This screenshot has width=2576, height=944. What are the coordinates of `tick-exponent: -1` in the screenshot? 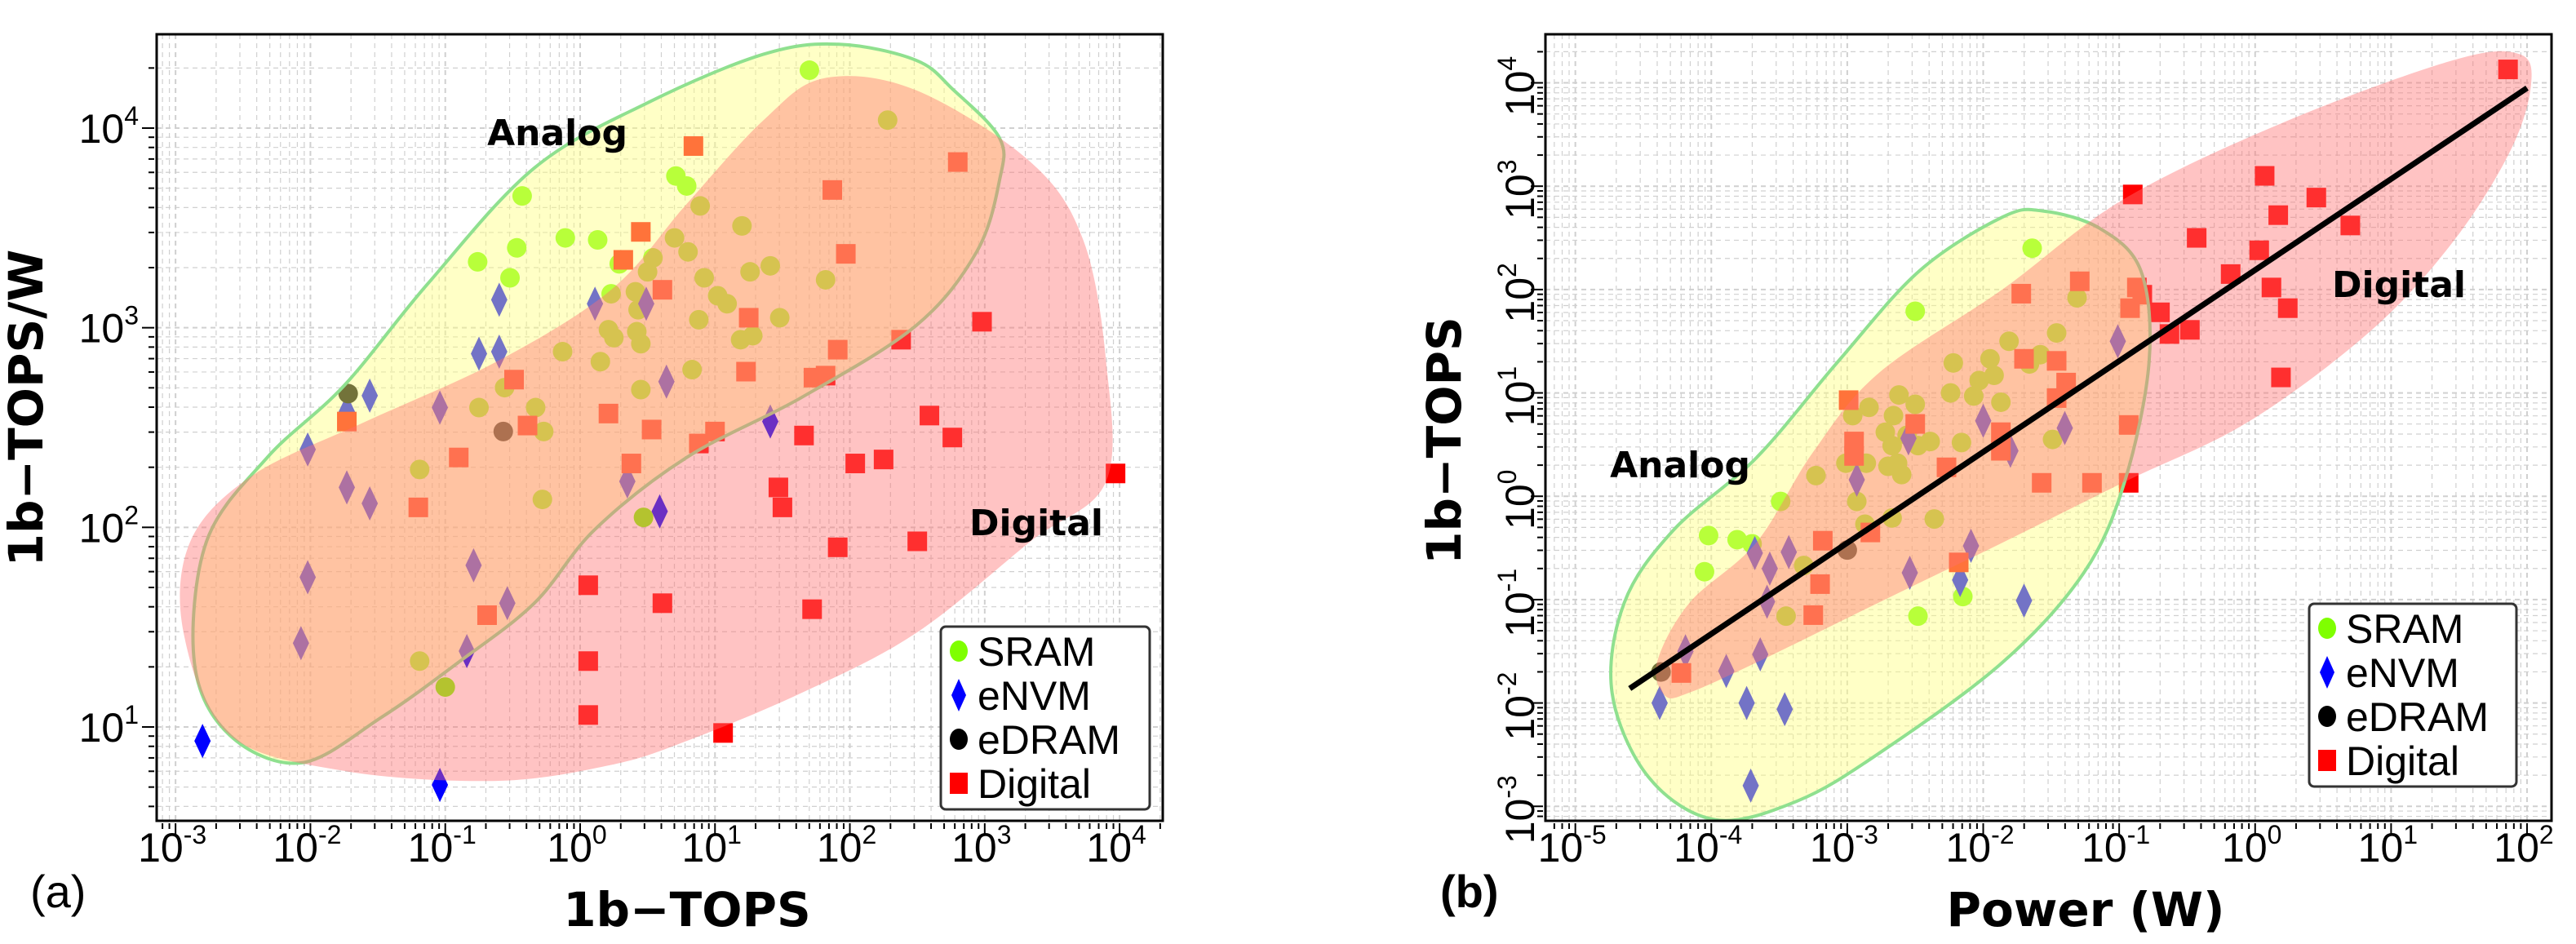 It's located at (2138, 834).